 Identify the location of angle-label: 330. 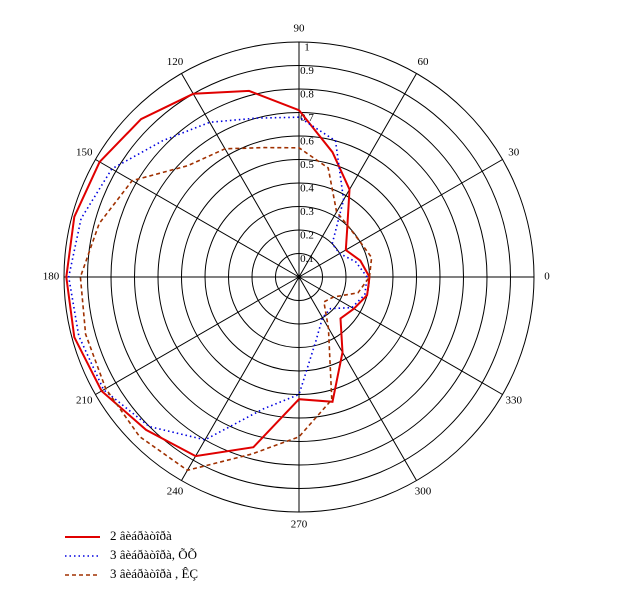
(514, 401).